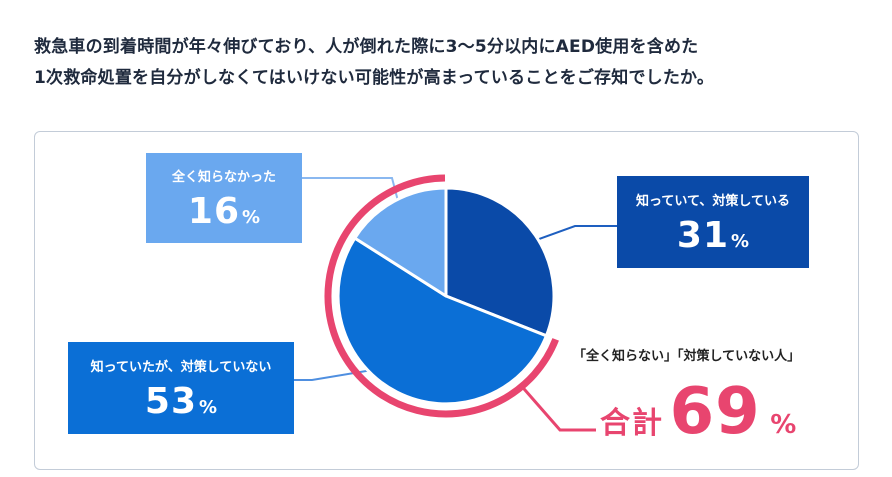 The image size is (892, 477). Describe the element at coordinates (374, 78) in the screenshot. I see `question-line-2: 1次救命処置を自分がしなくてはいけない可能性が高まっていることをご存知でしたか。` at that location.